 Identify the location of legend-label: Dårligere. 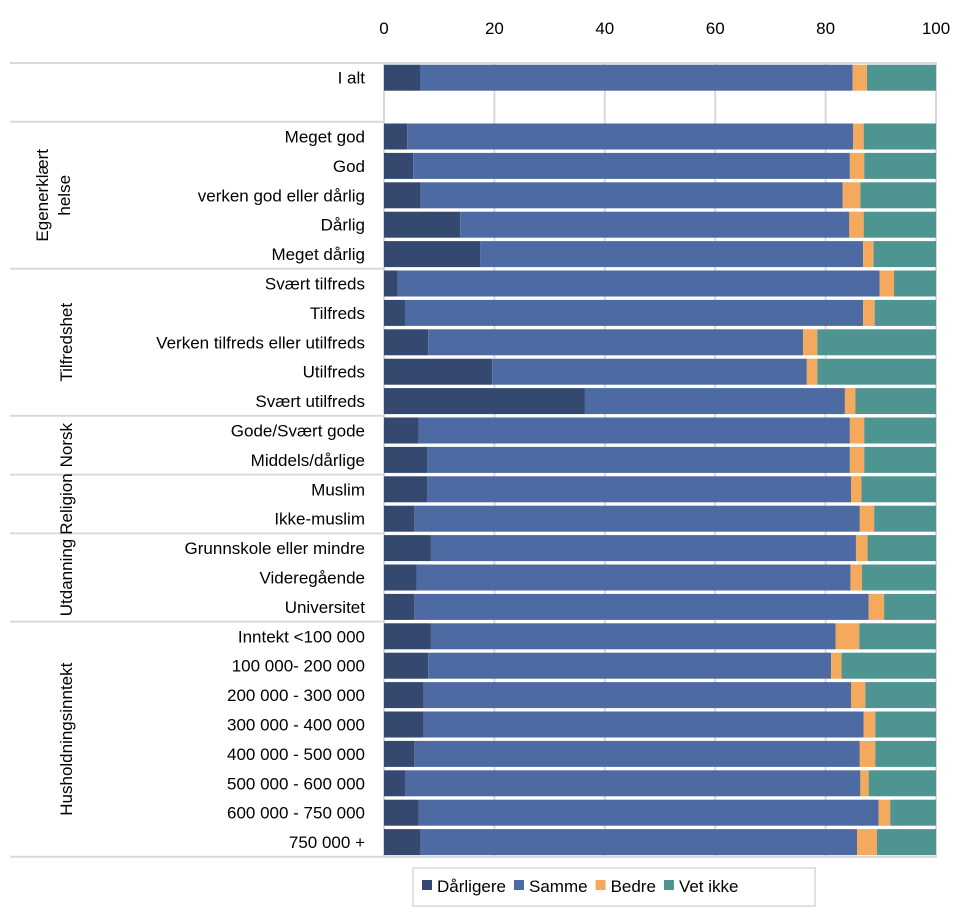
(471, 886).